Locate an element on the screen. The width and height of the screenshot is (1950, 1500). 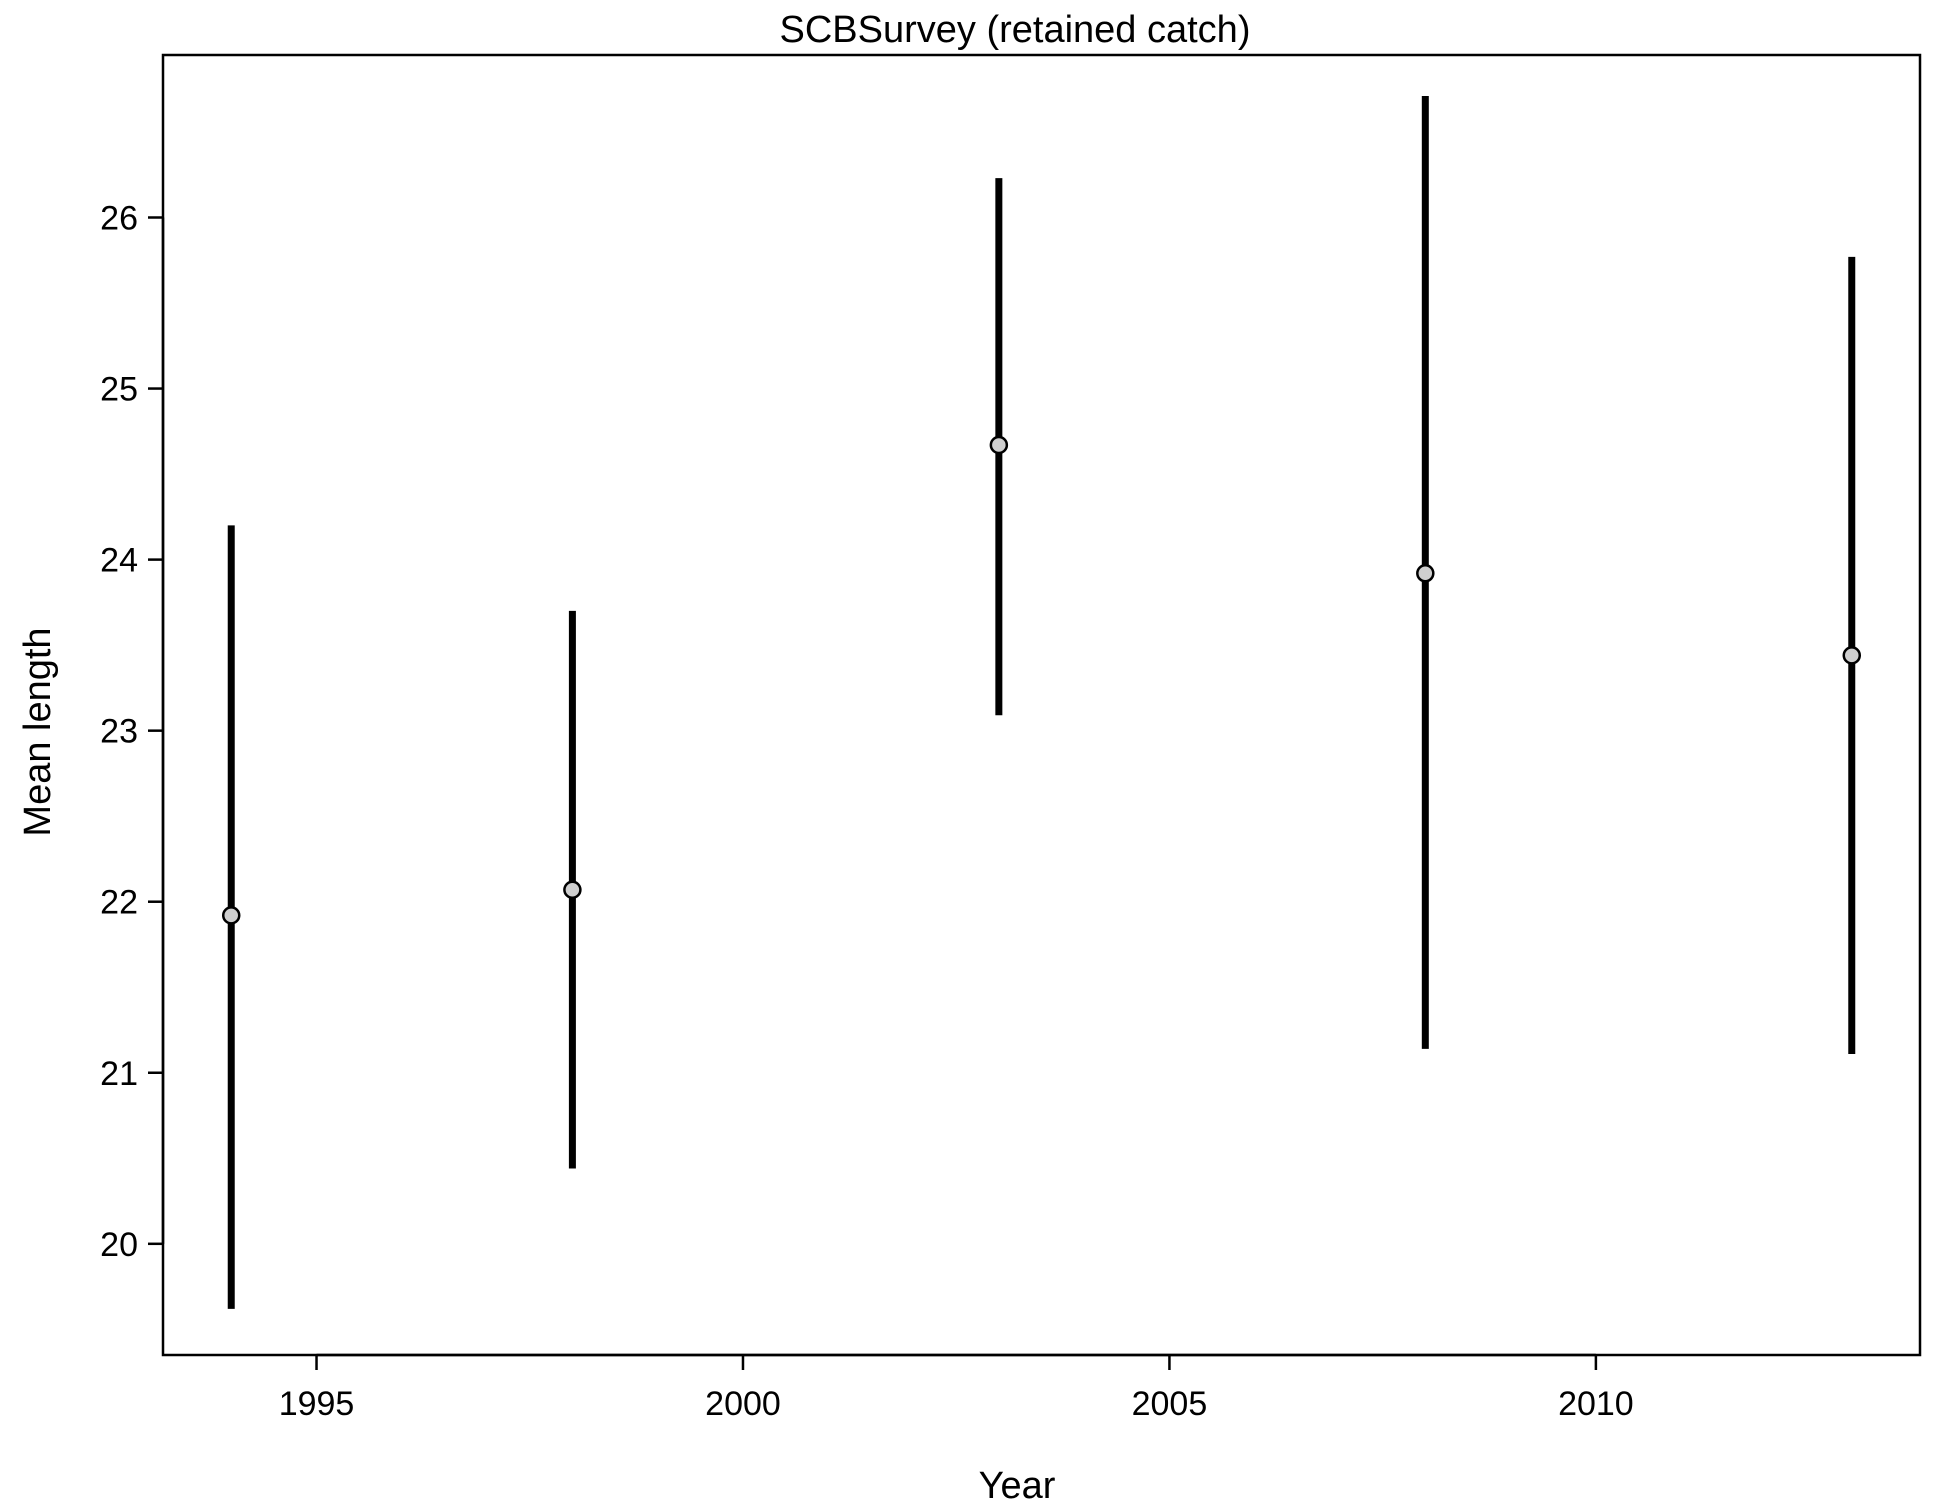
x-tick-label: 1995 is located at coordinates (317, 1404).